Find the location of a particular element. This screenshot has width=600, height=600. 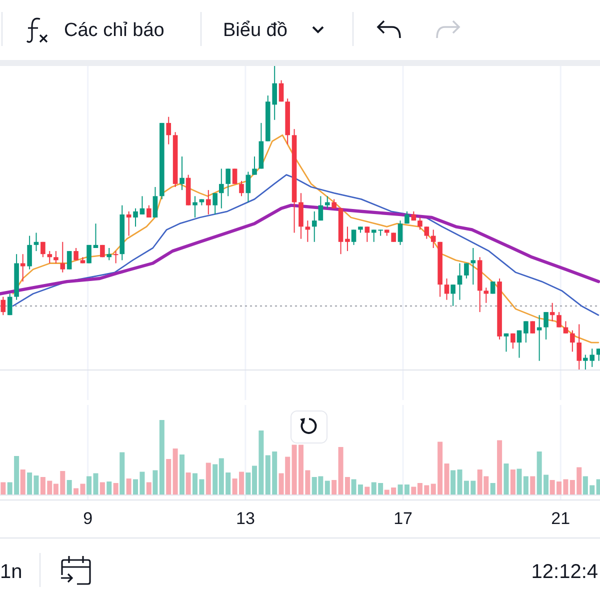

x-tick-label: 9 is located at coordinates (88, 518).